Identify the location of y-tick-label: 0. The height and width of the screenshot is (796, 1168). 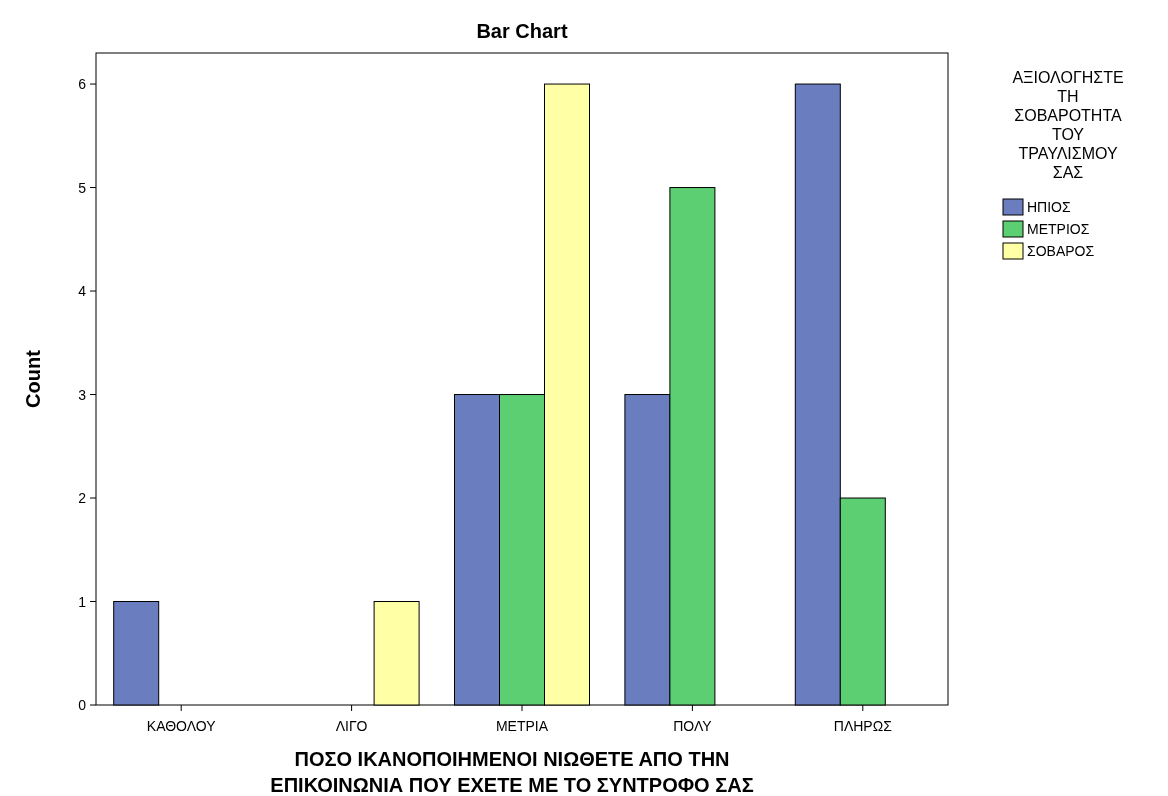
(82, 705).